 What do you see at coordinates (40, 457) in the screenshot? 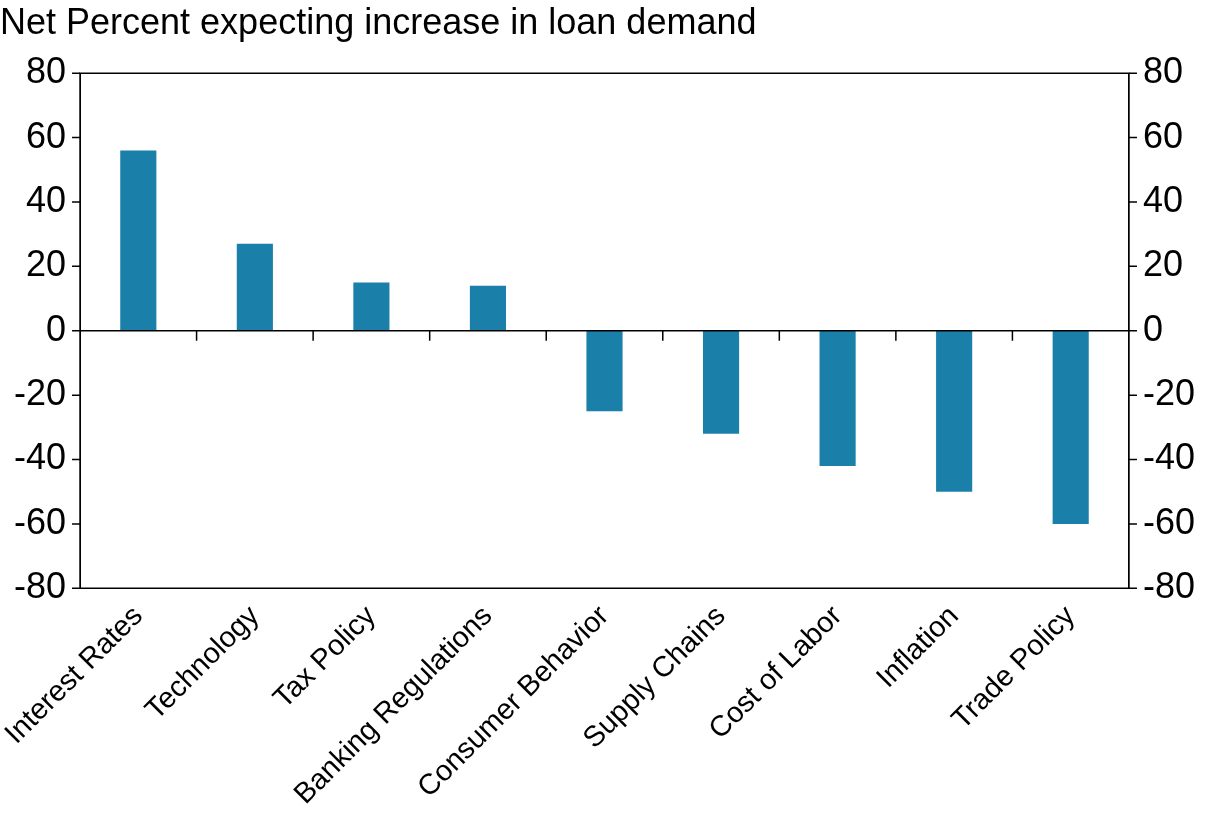
I see `y-tick-label: -40` at bounding box center [40, 457].